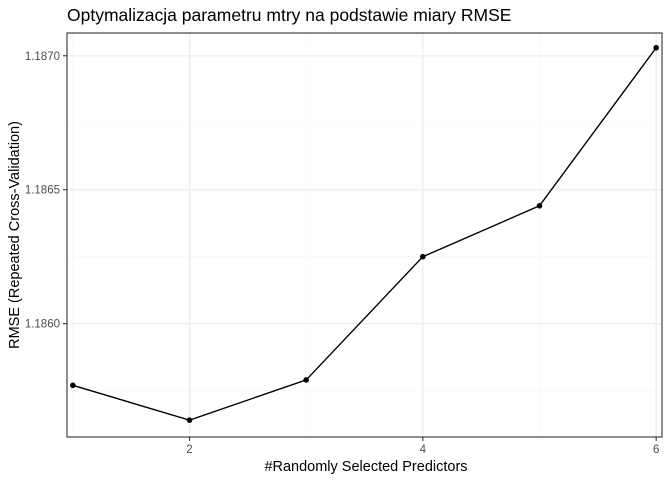  What do you see at coordinates (42, 191) in the screenshot?
I see `y-tick-label: 1.1865` at bounding box center [42, 191].